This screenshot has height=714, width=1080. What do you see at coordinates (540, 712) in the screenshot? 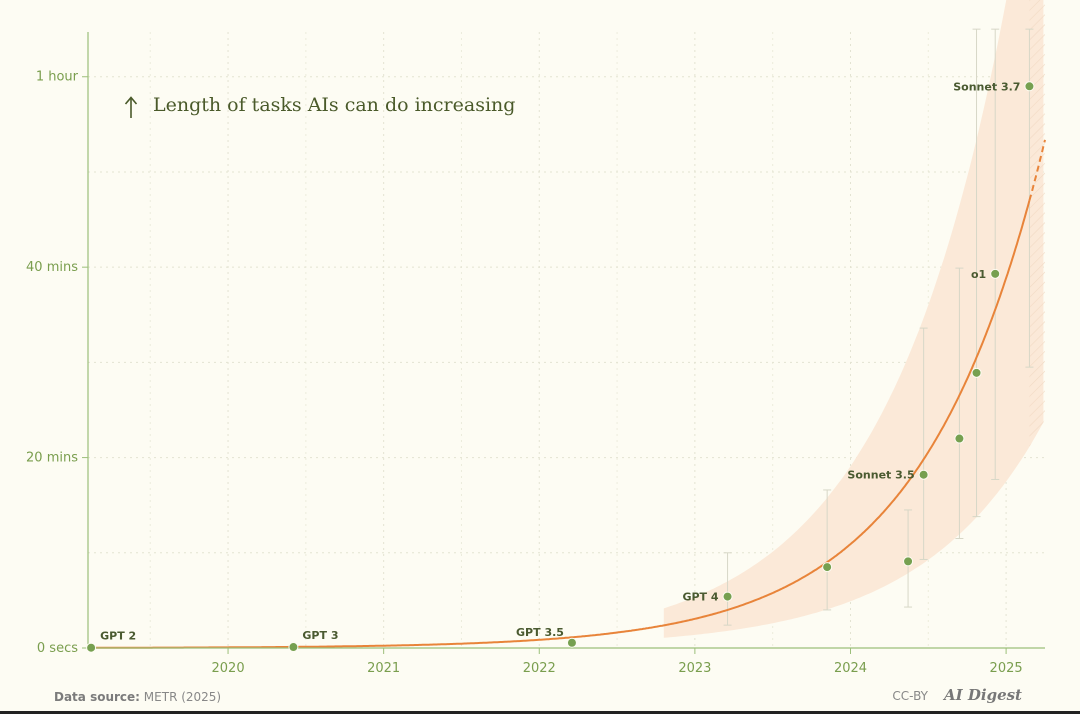
I see `bottom-border` at bounding box center [540, 712].